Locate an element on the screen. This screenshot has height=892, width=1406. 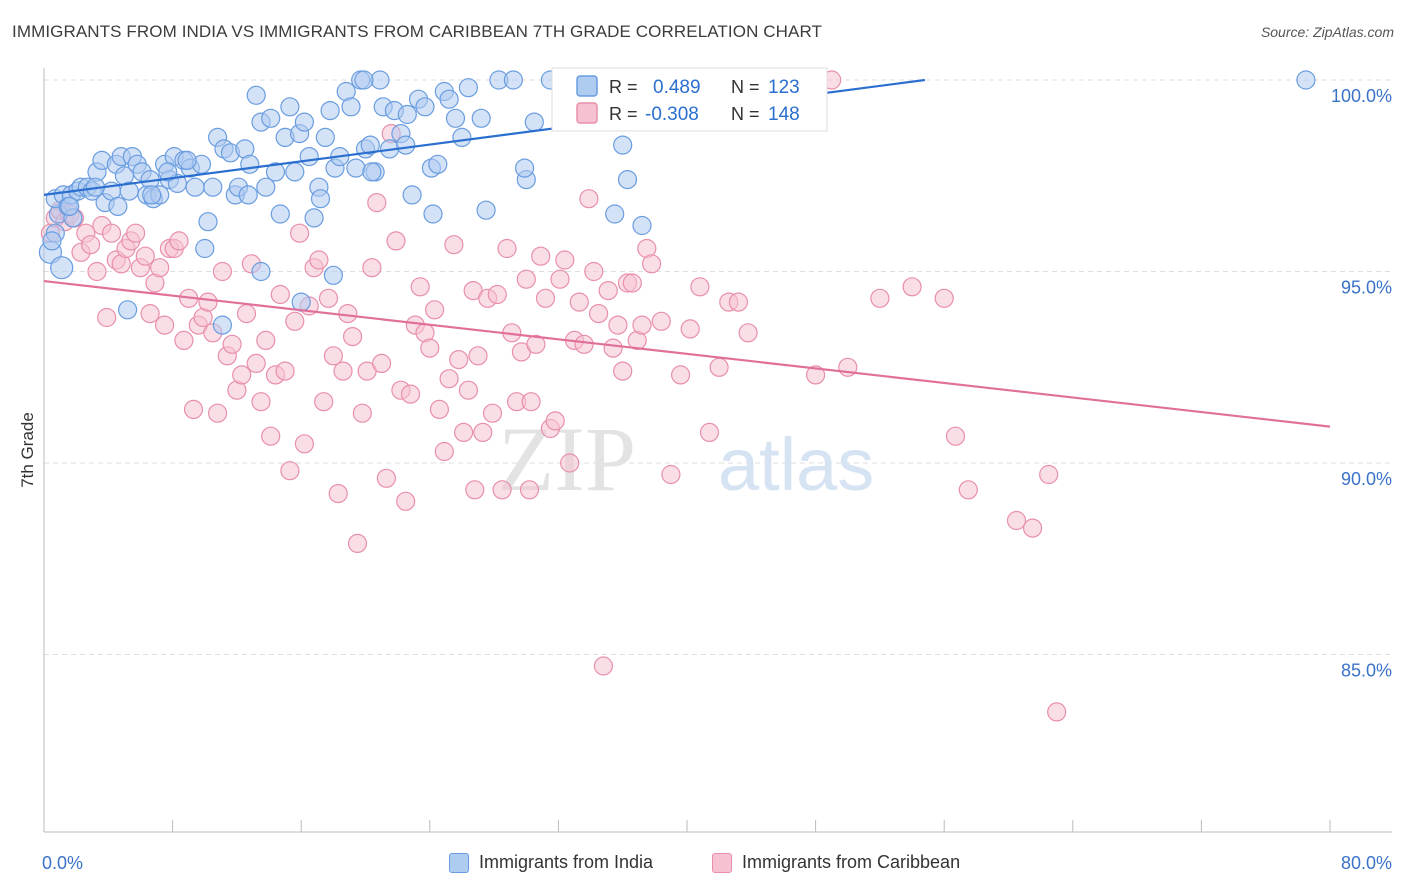
x-tick-label-max: 80.0% is located at coordinates (1366, 863).